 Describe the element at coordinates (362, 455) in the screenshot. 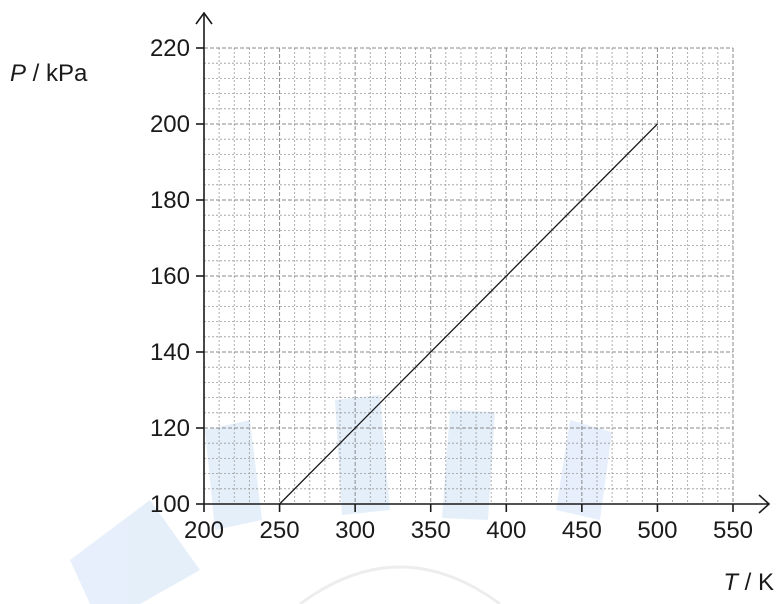

I see `watermark-letter-l1` at that location.